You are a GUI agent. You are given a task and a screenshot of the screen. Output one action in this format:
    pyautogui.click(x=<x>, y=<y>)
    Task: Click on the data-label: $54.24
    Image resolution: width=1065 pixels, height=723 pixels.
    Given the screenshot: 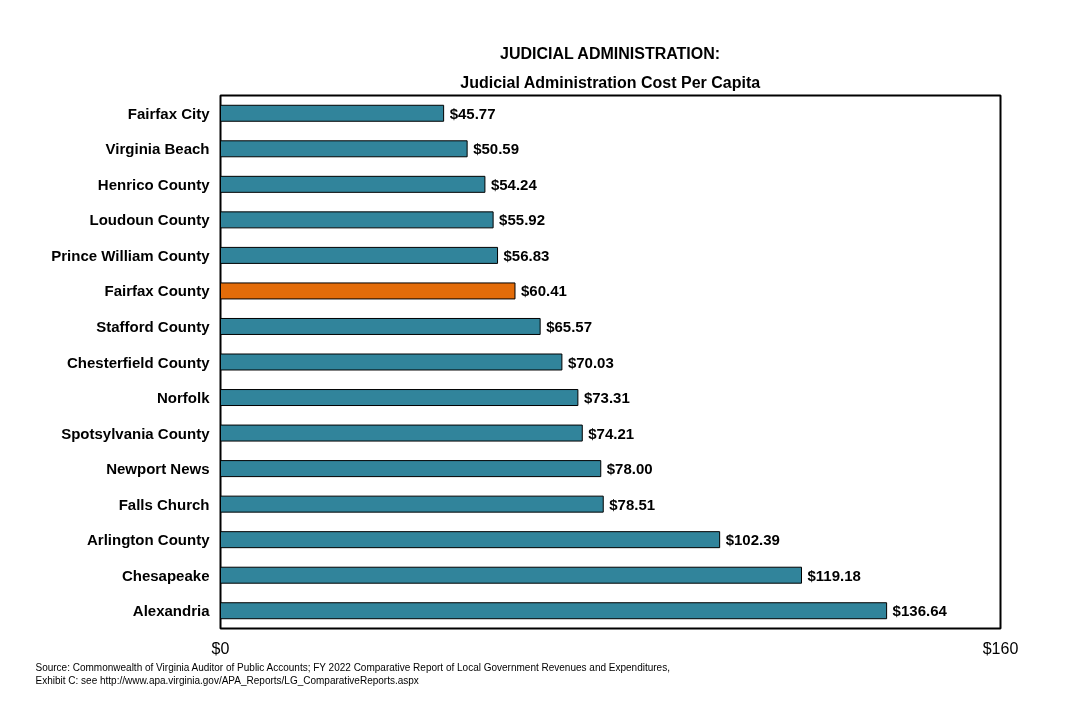 What is the action you would take?
    pyautogui.click(x=514, y=184)
    